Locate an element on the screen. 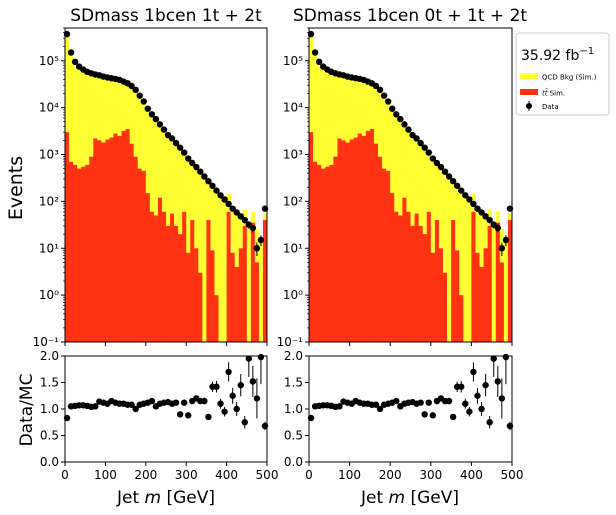 This screenshot has width=616, height=515. lumi-exponent: −1 is located at coordinates (586, 51).